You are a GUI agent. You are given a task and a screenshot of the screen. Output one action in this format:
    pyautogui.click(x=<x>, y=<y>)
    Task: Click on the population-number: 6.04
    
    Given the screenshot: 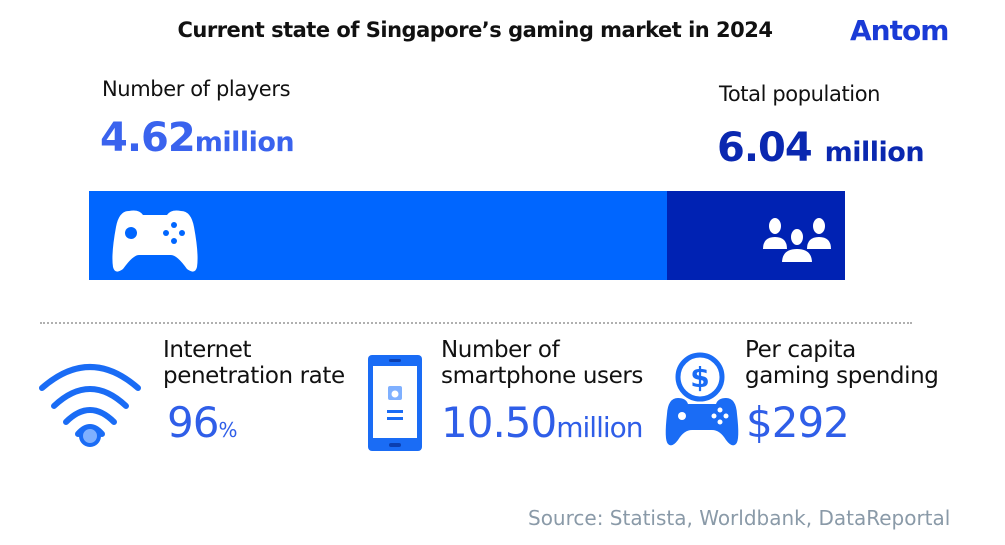 What is the action you would take?
    pyautogui.click(x=765, y=148)
    